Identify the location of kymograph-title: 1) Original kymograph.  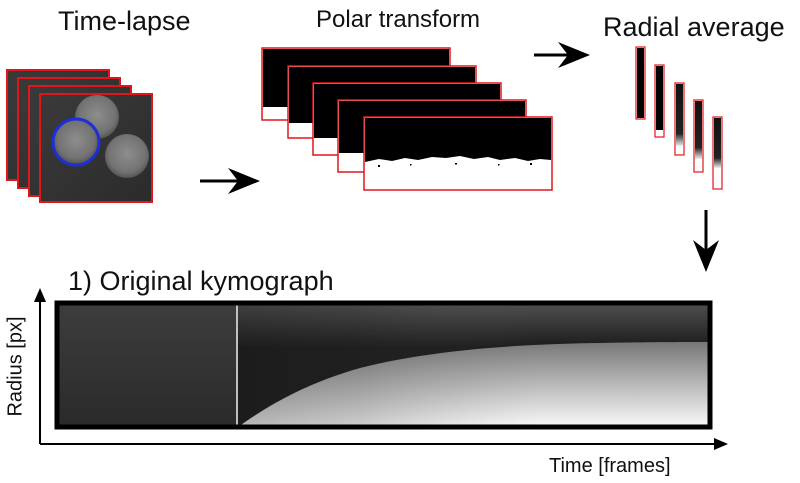
(201, 281).